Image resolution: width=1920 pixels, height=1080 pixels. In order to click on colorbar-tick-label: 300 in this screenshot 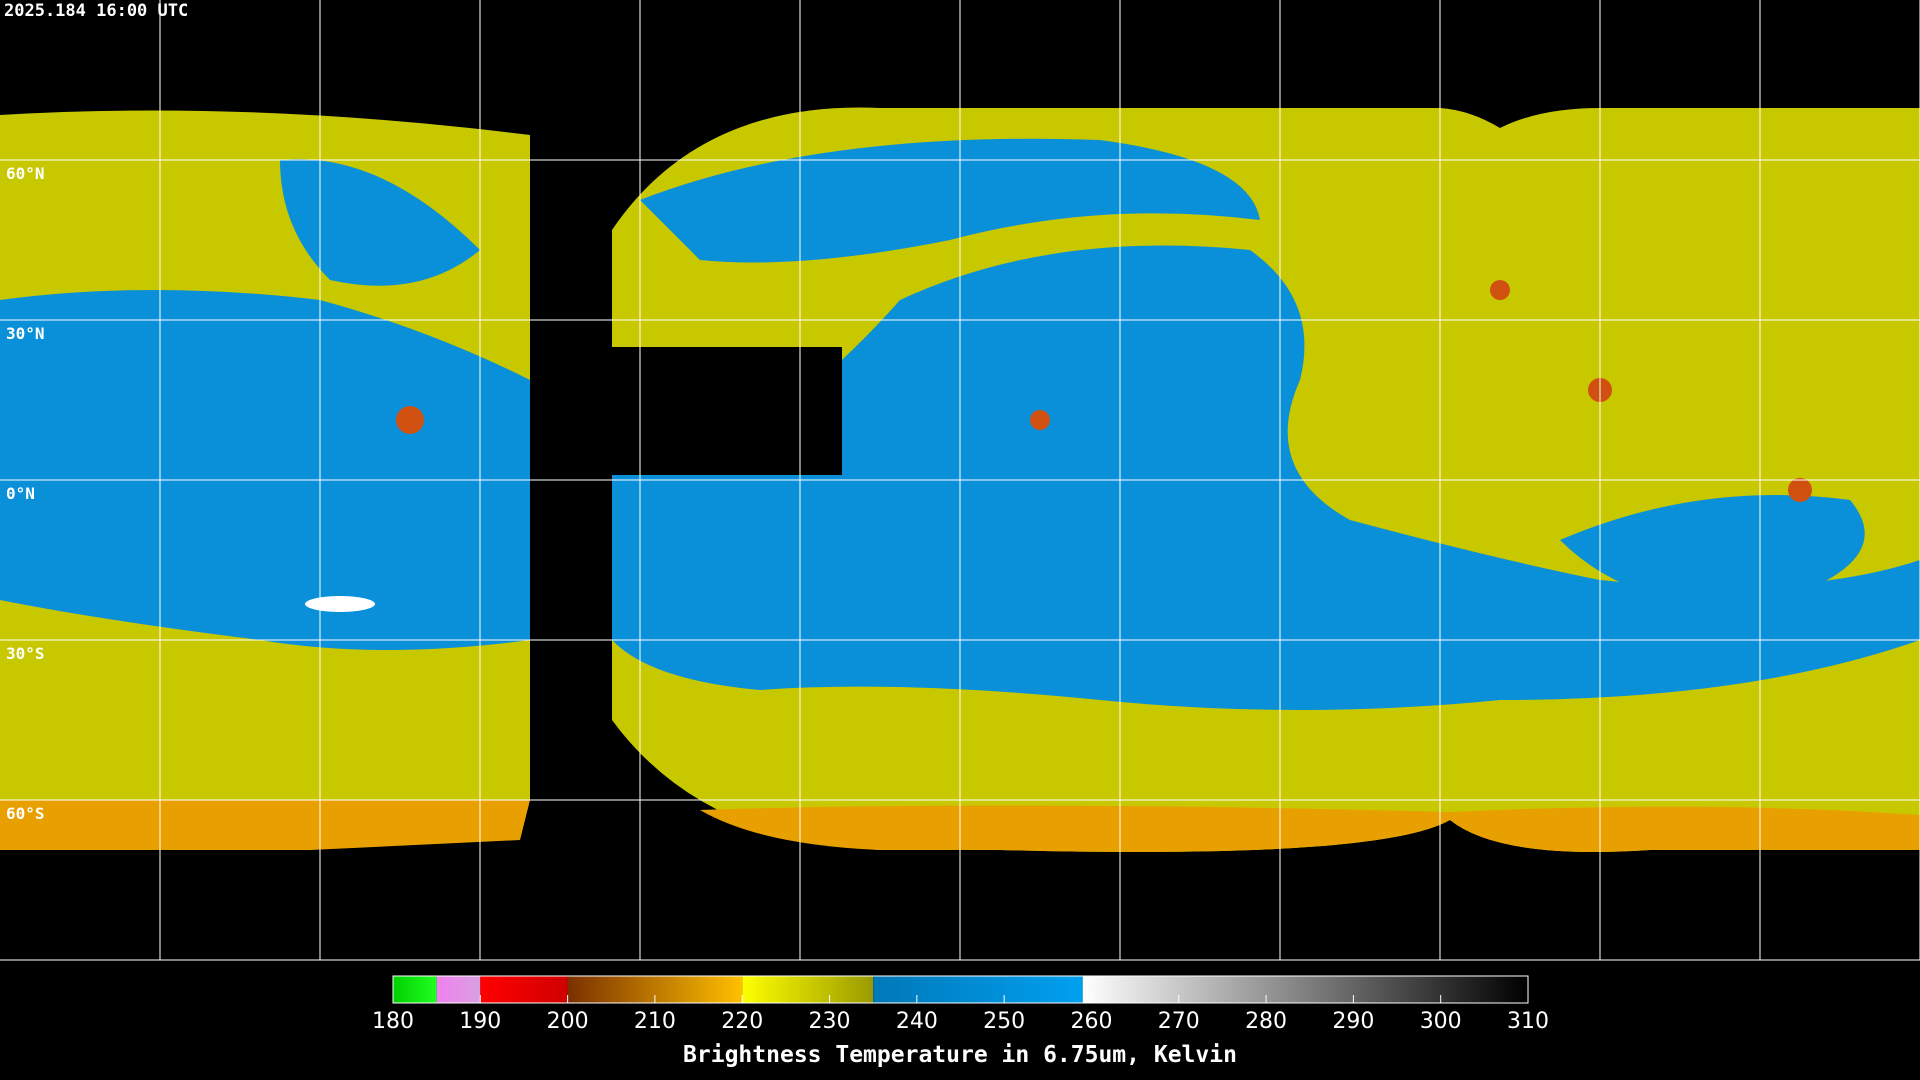, I will do `click(1441, 1021)`.